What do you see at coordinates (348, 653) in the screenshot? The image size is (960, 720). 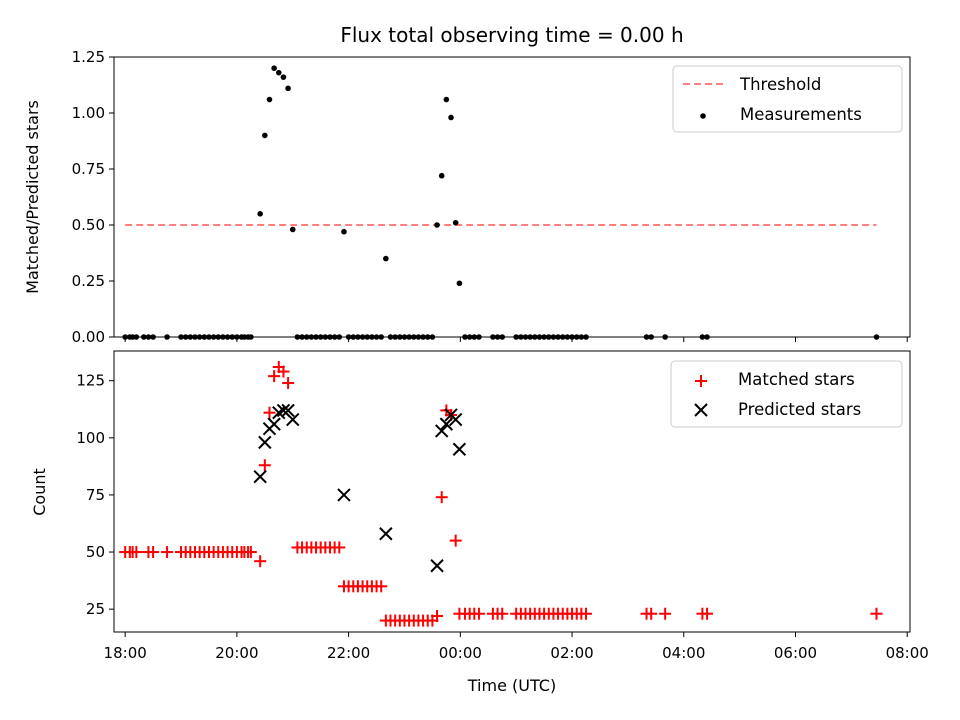 I see `x-tick-label: 22:00` at bounding box center [348, 653].